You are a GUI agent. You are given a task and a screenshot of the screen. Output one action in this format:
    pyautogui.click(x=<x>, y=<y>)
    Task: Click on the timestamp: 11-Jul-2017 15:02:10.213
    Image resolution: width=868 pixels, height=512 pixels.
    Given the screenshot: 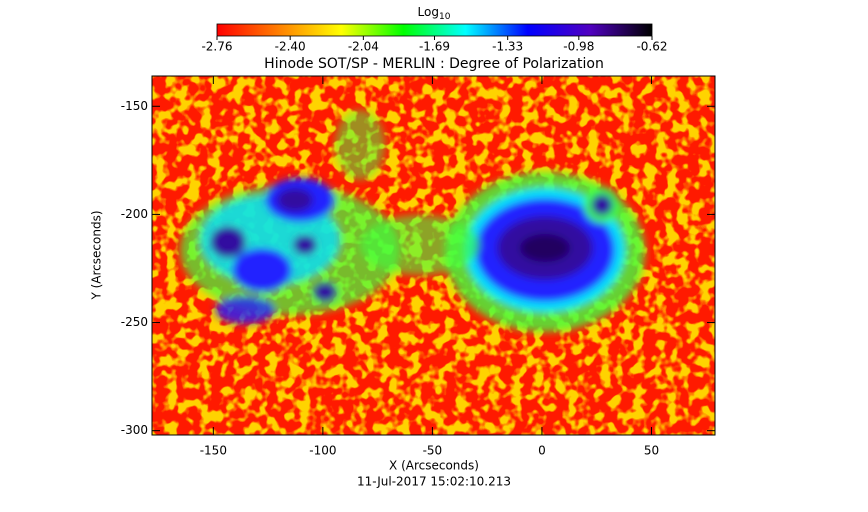 What is the action you would take?
    pyautogui.click(x=434, y=482)
    